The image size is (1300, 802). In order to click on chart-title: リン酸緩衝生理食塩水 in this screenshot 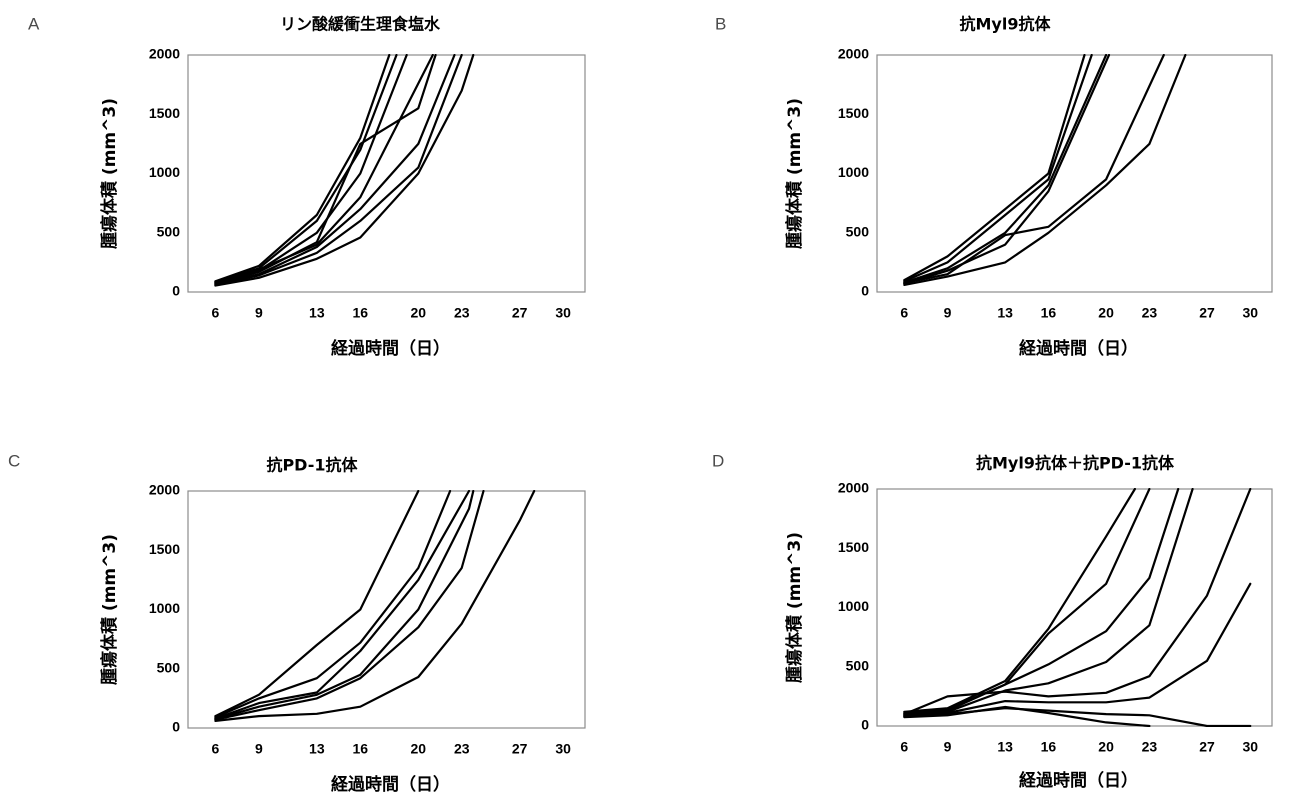, I will do `click(360, 24)`.